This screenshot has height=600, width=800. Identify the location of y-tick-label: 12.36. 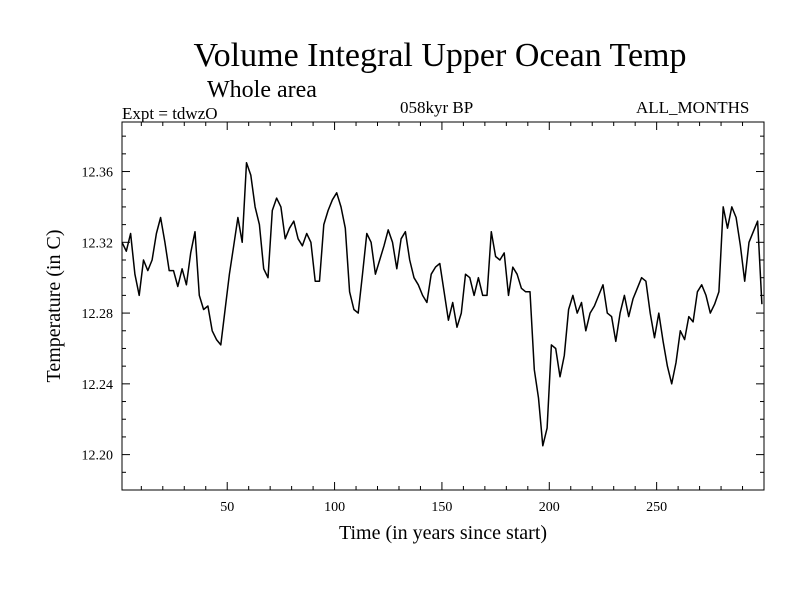
(98, 173).